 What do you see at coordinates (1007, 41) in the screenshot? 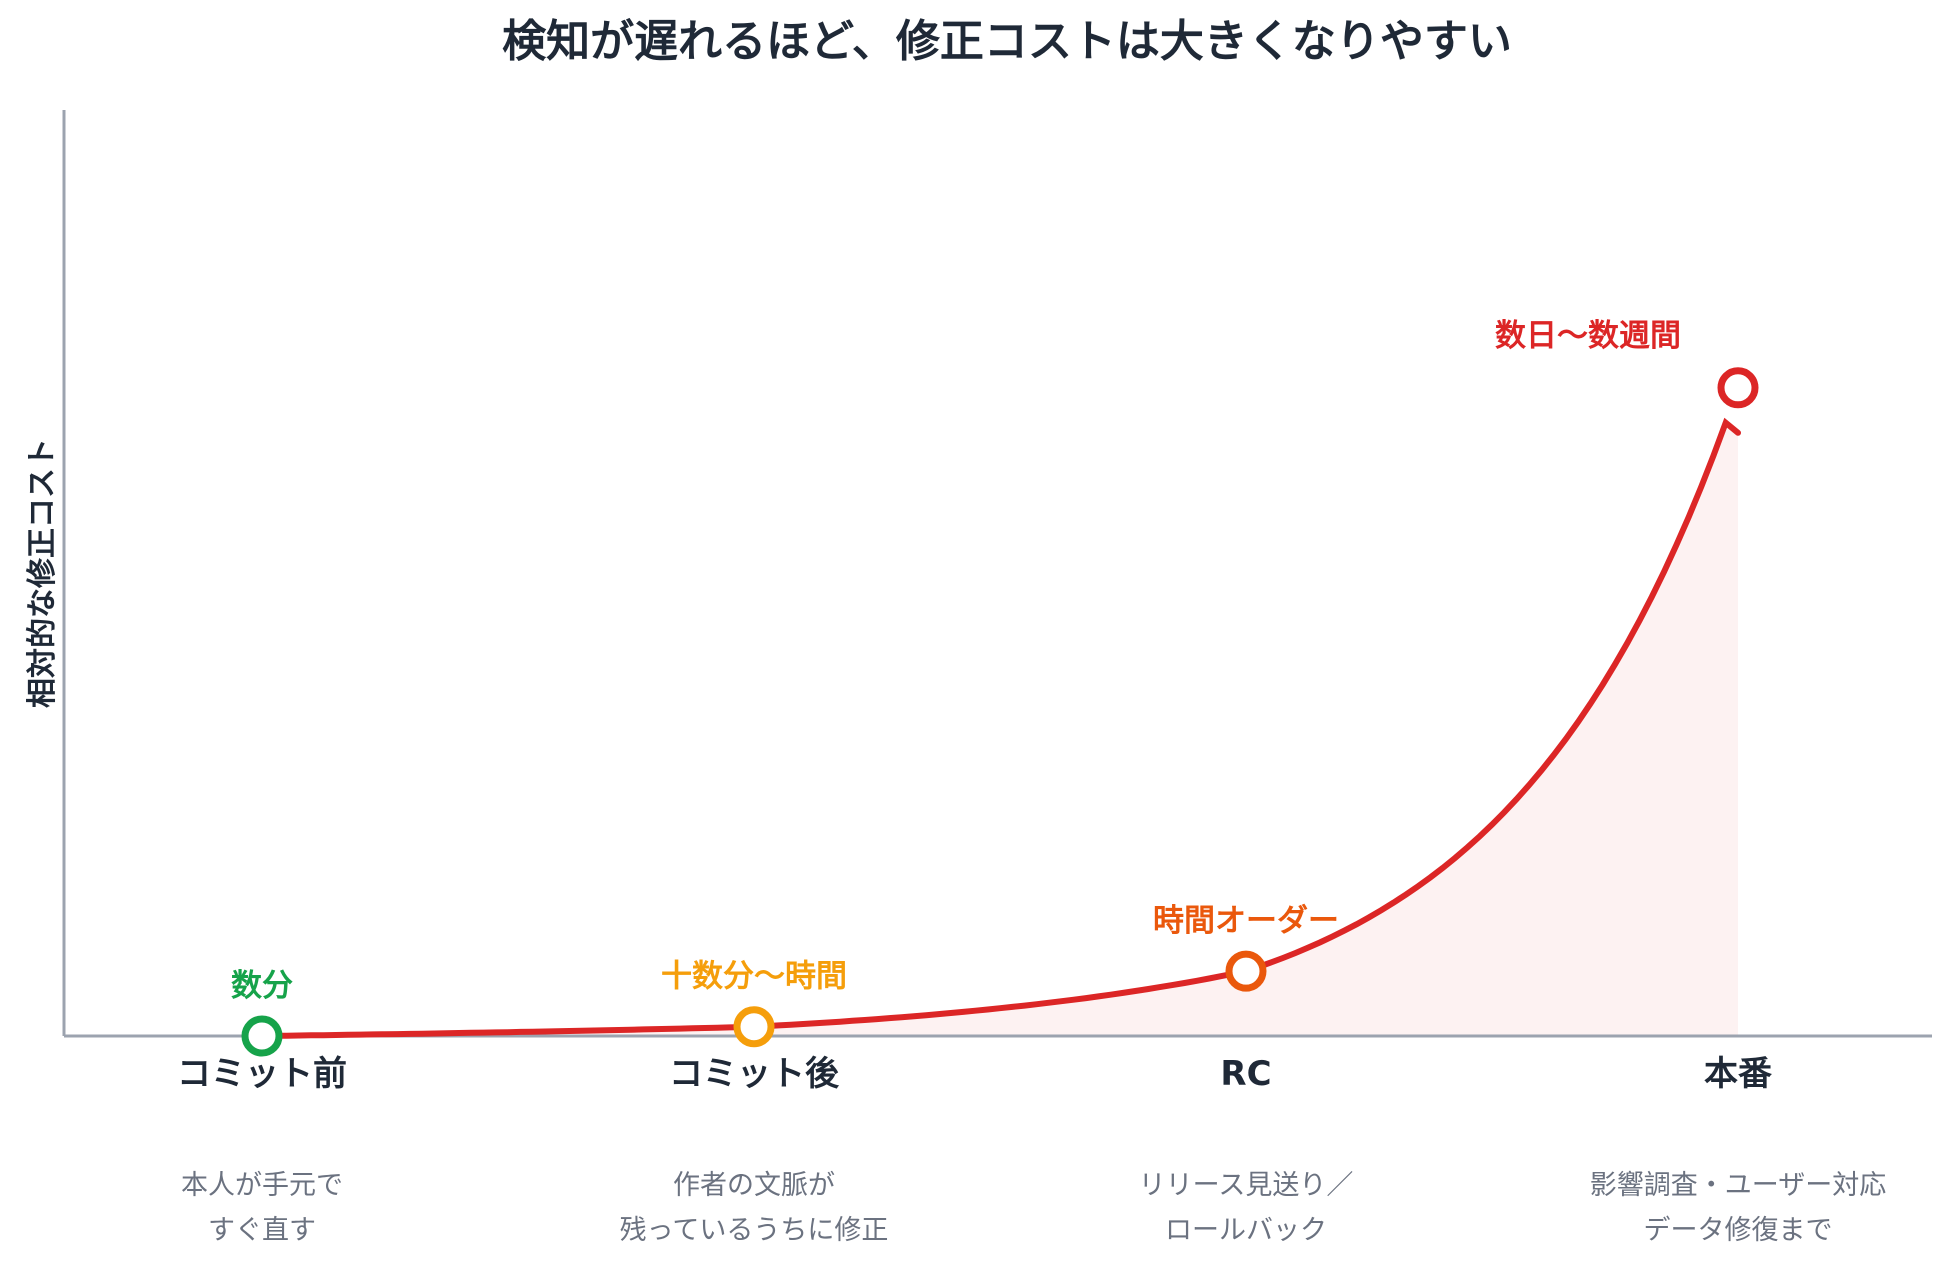
I see `chart-title: 検知が遅れるほど、修正コストは大きくなりやすい` at bounding box center [1007, 41].